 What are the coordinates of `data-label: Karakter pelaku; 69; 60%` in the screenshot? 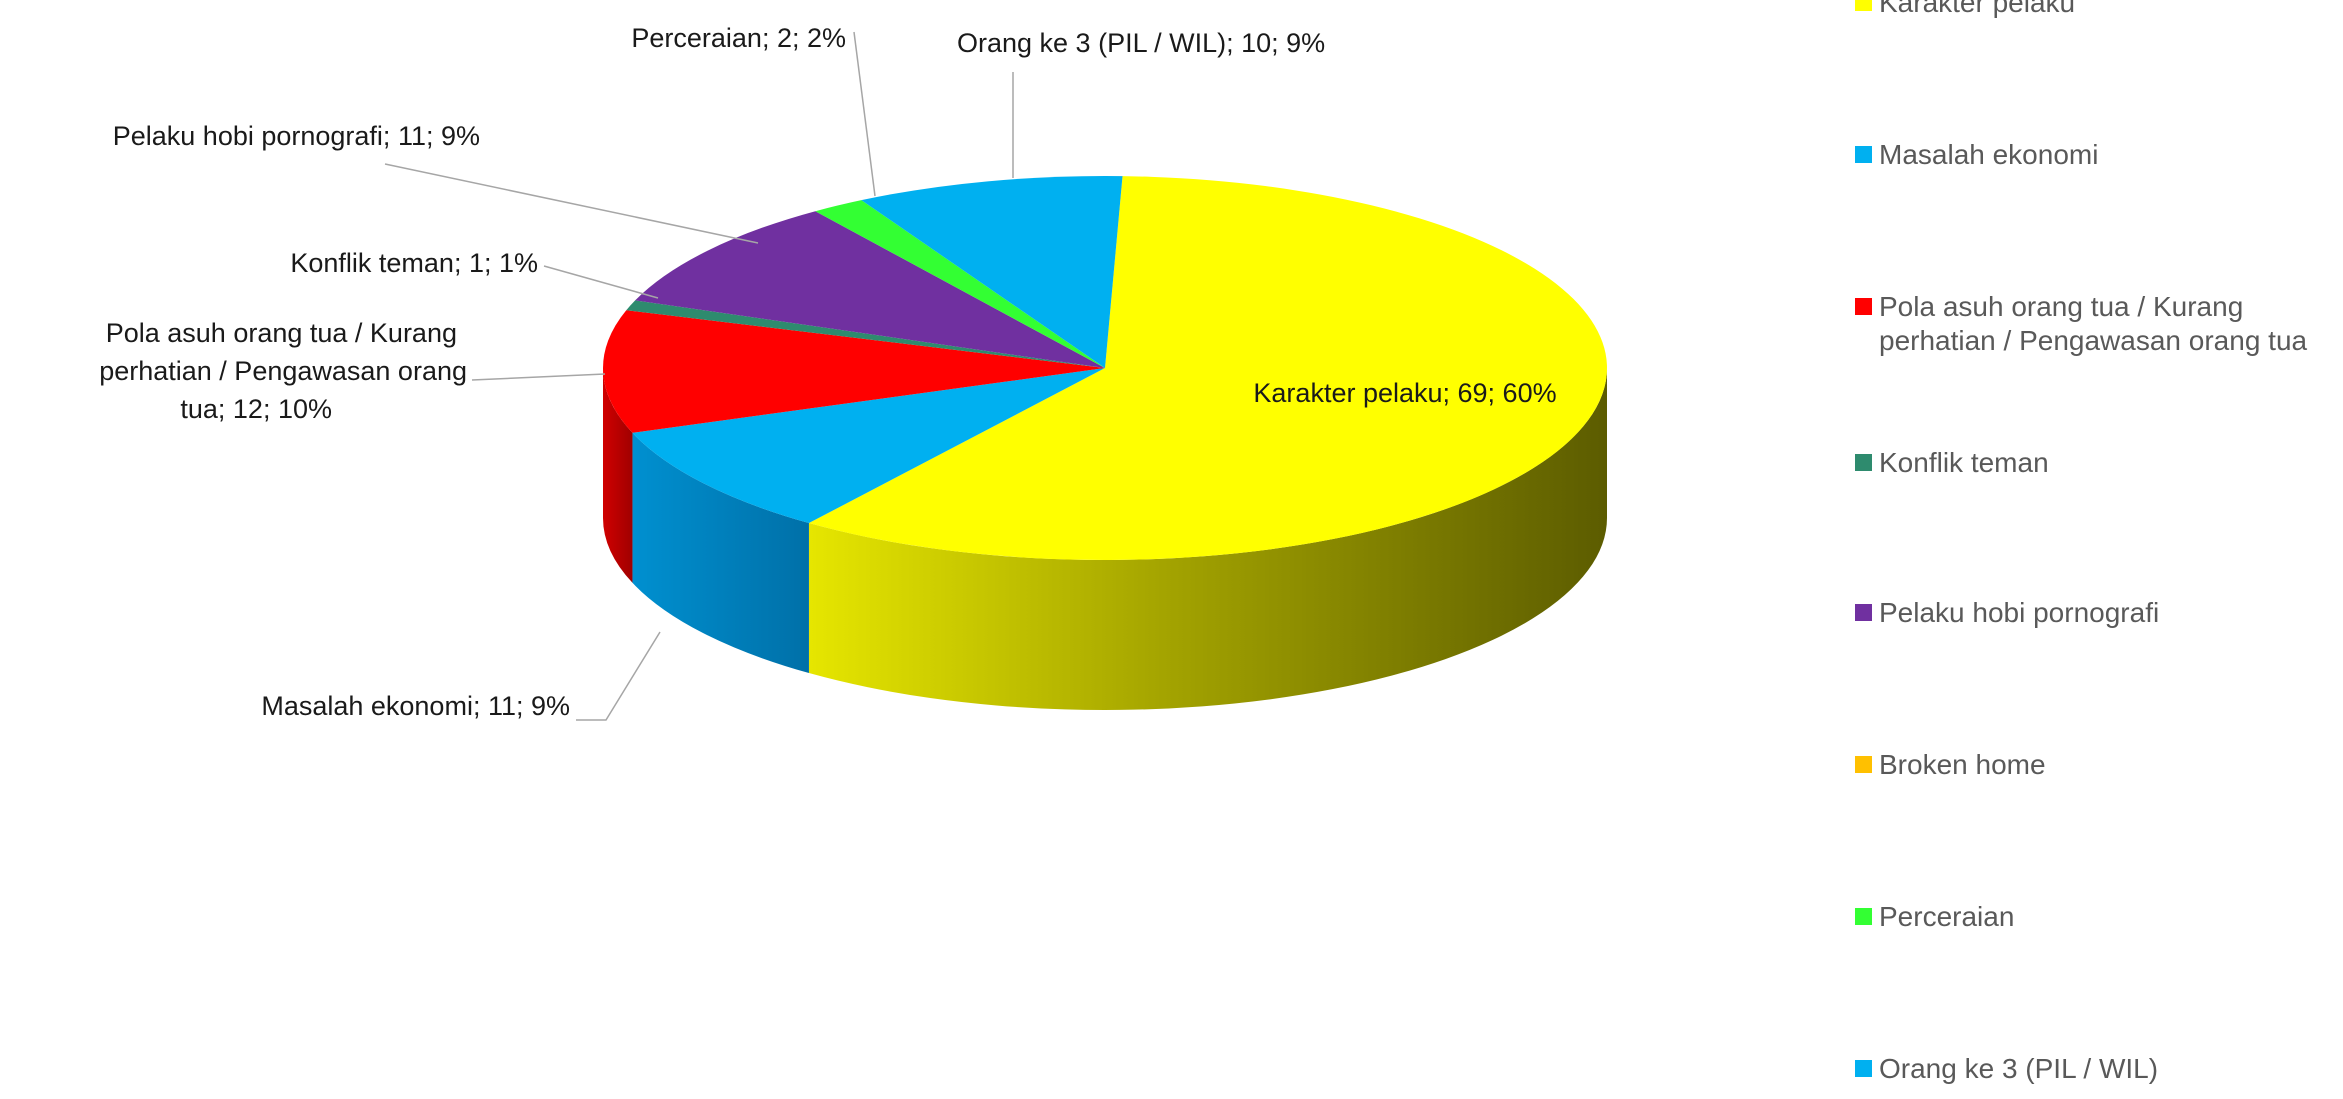 It's located at (1404, 393).